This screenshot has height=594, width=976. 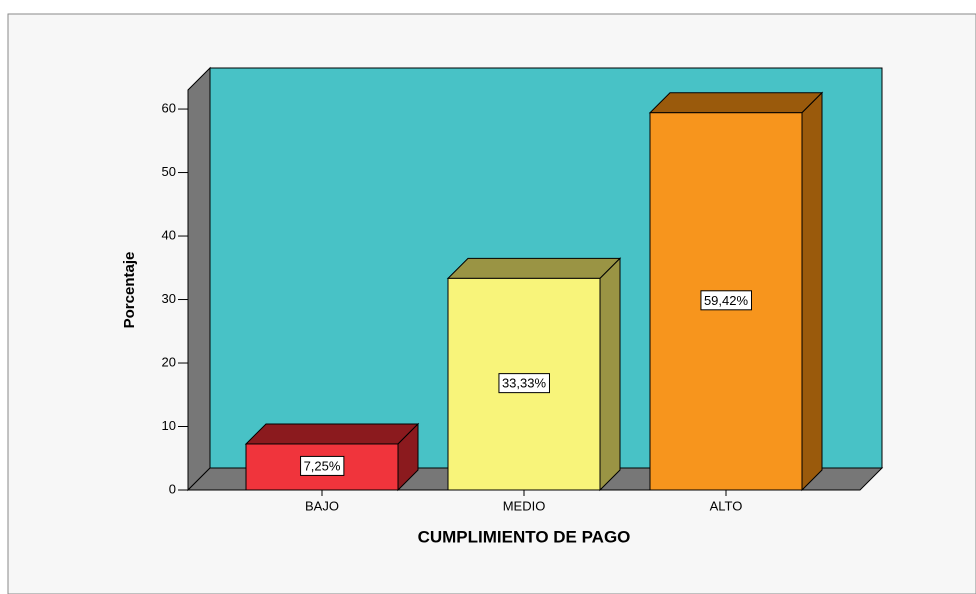 I want to click on y-tick-label: 0, so click(x=172, y=488).